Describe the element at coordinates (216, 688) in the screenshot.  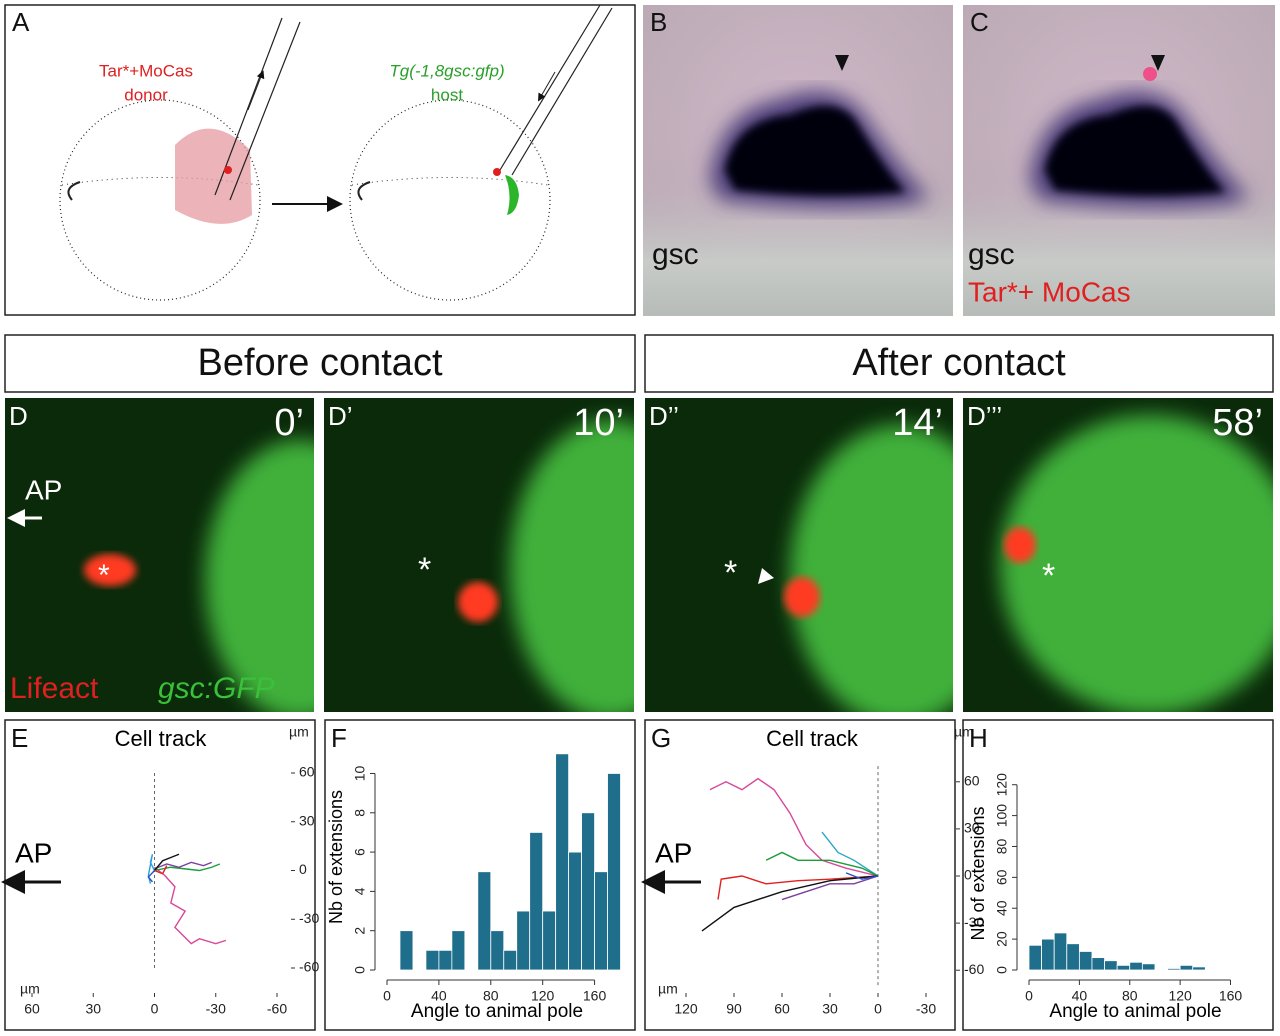
I see `stain-label: gsc:GFP` at that location.